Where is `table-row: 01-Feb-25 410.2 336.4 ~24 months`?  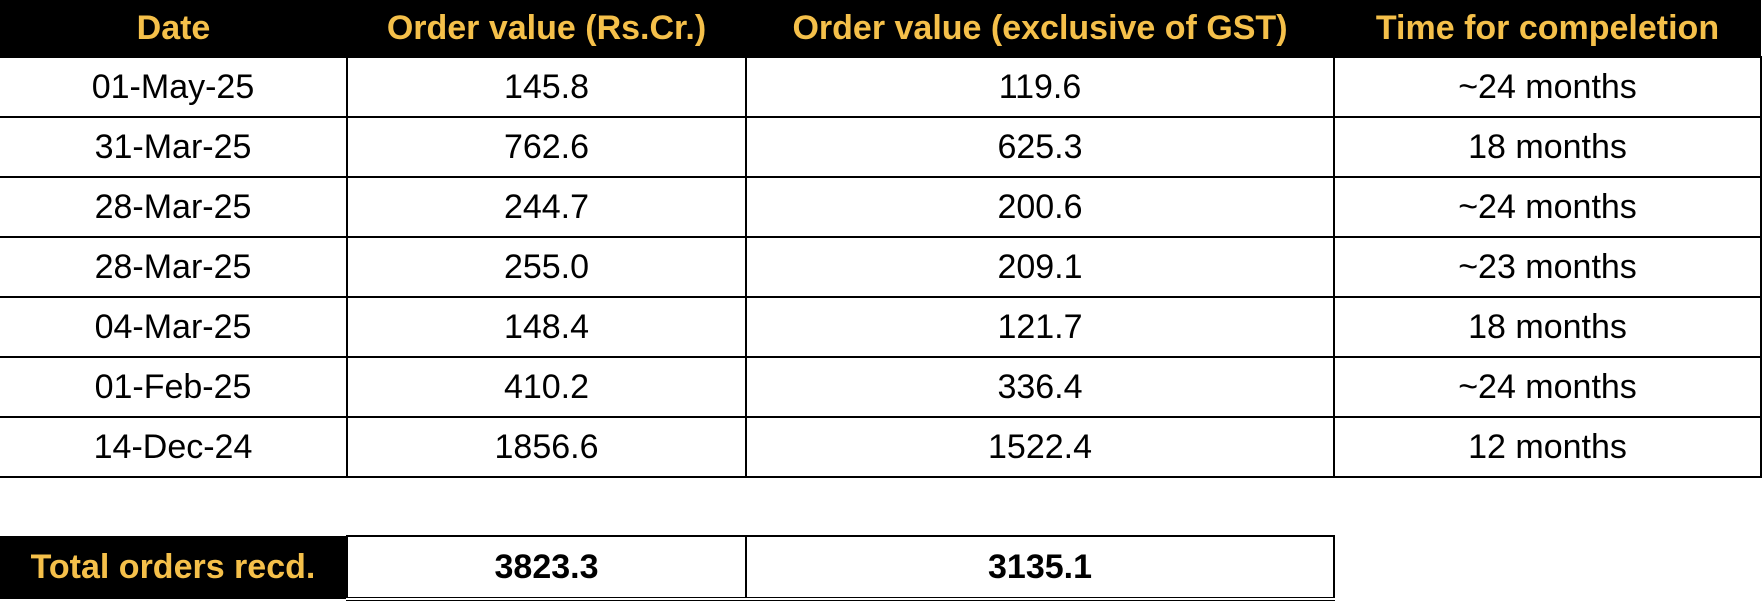
table-row: 01-Feb-25 410.2 336.4 ~24 months is located at coordinates (881, 387).